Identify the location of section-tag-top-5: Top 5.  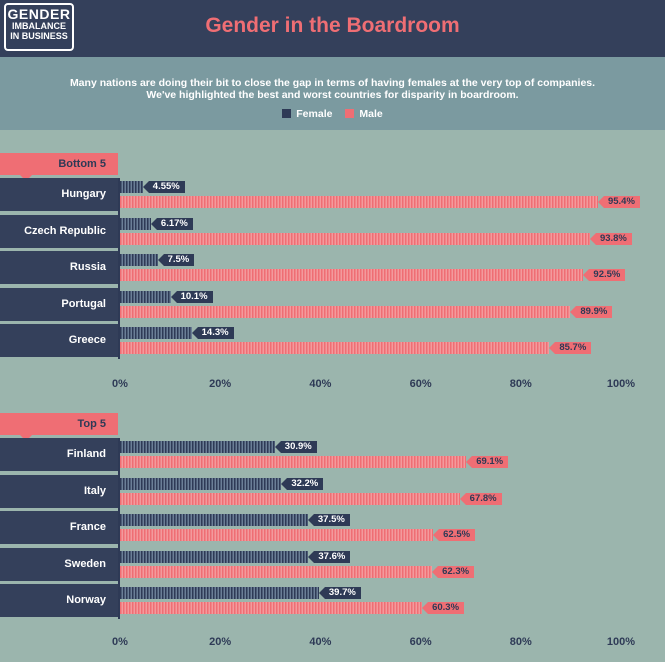
(59, 427).